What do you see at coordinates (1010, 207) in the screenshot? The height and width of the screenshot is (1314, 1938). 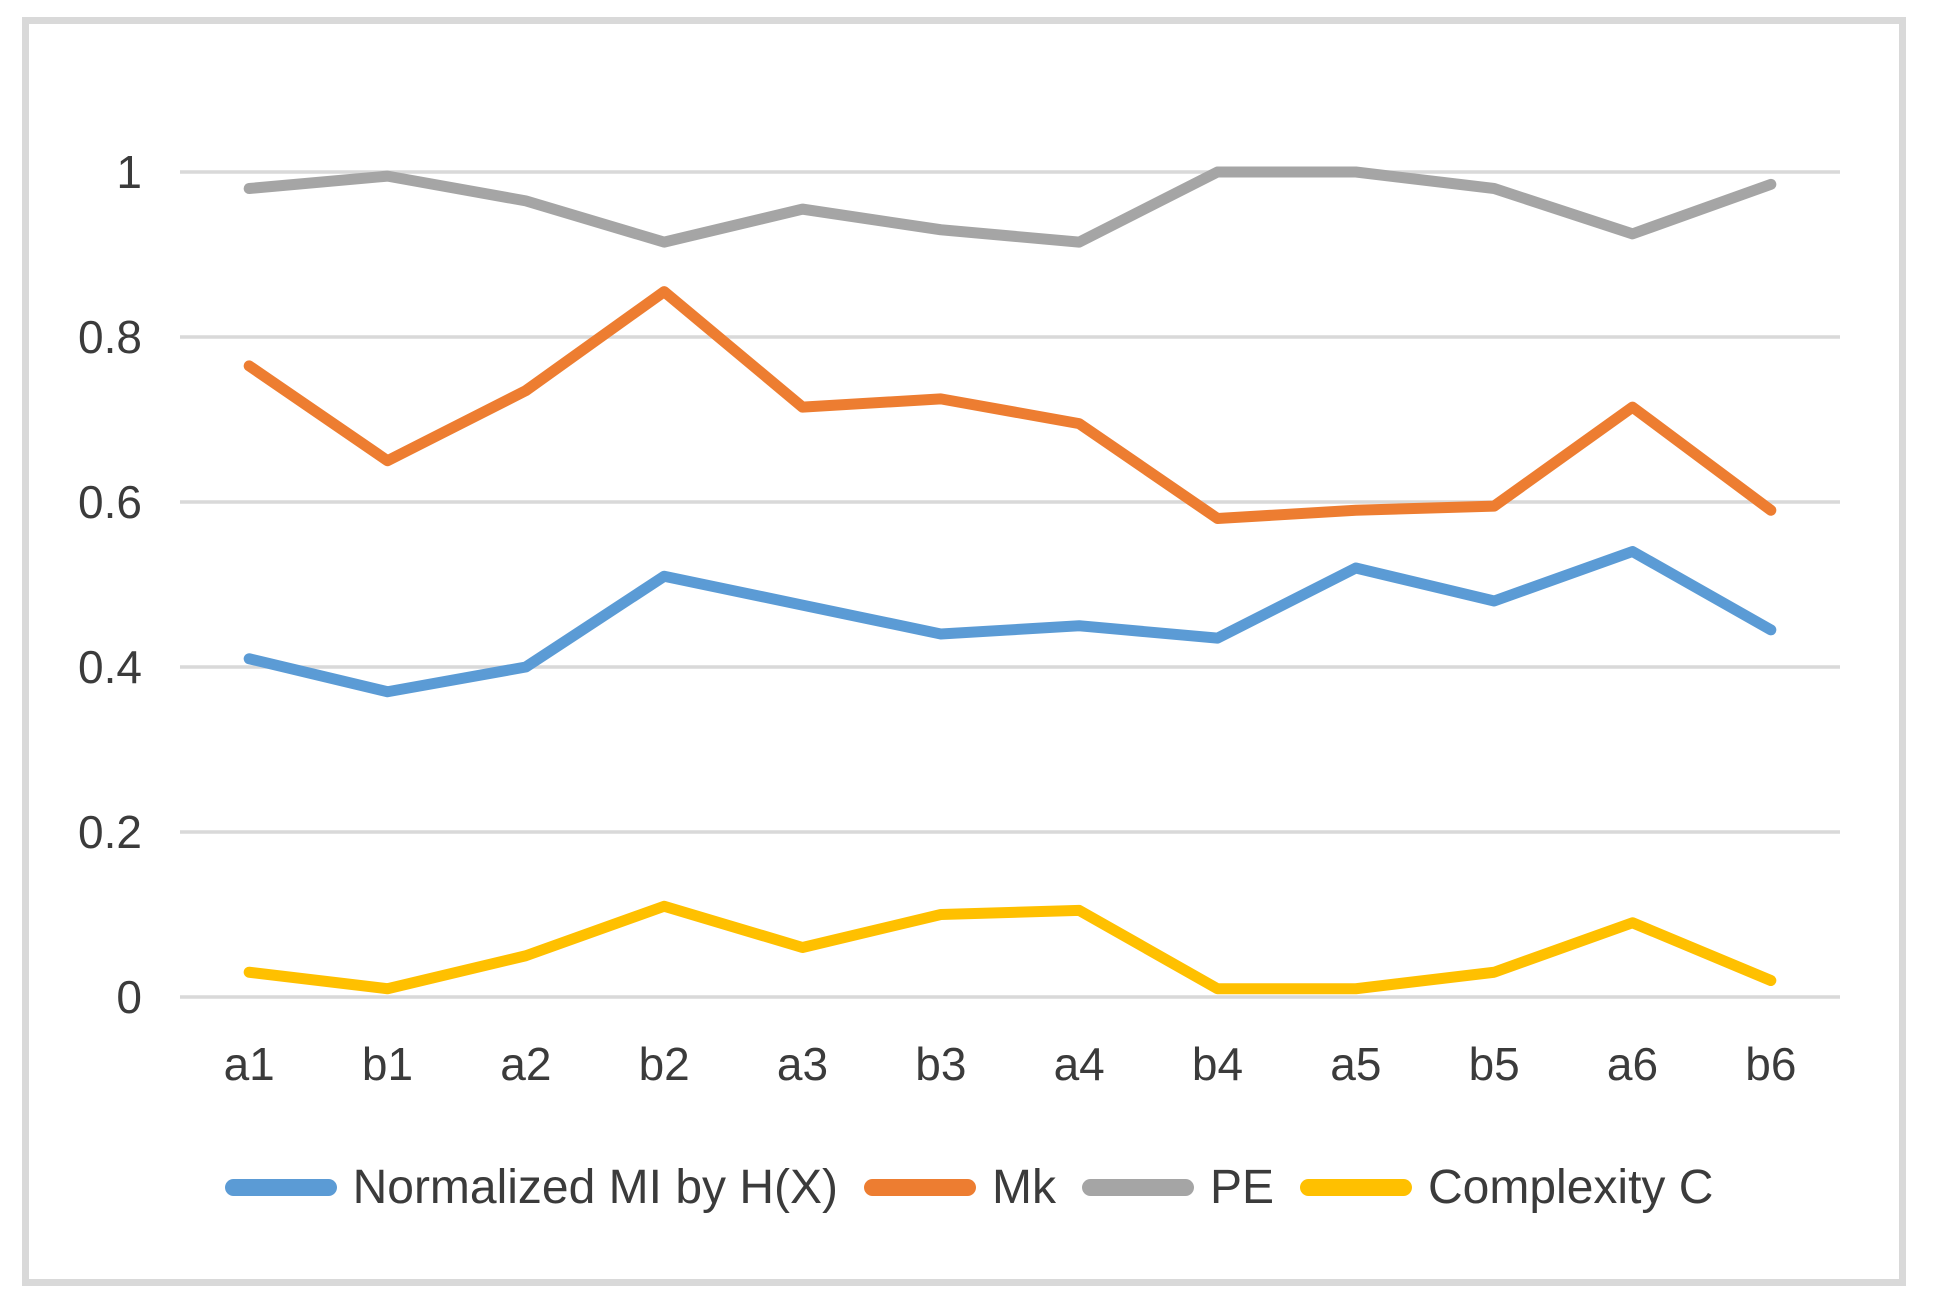 I see `series-line-pe` at bounding box center [1010, 207].